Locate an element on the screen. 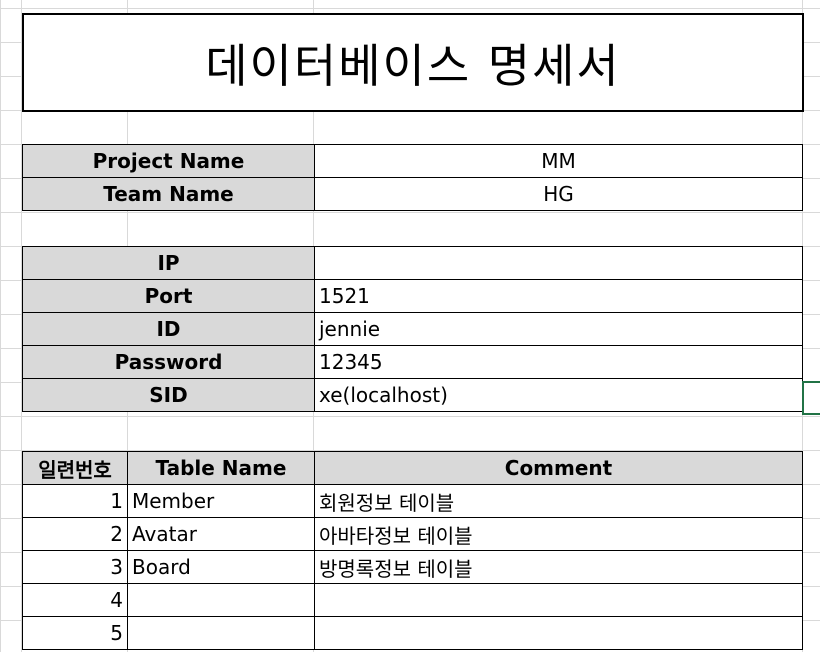 This screenshot has height=652, width=820. password-value: 12345 is located at coordinates (558, 362).